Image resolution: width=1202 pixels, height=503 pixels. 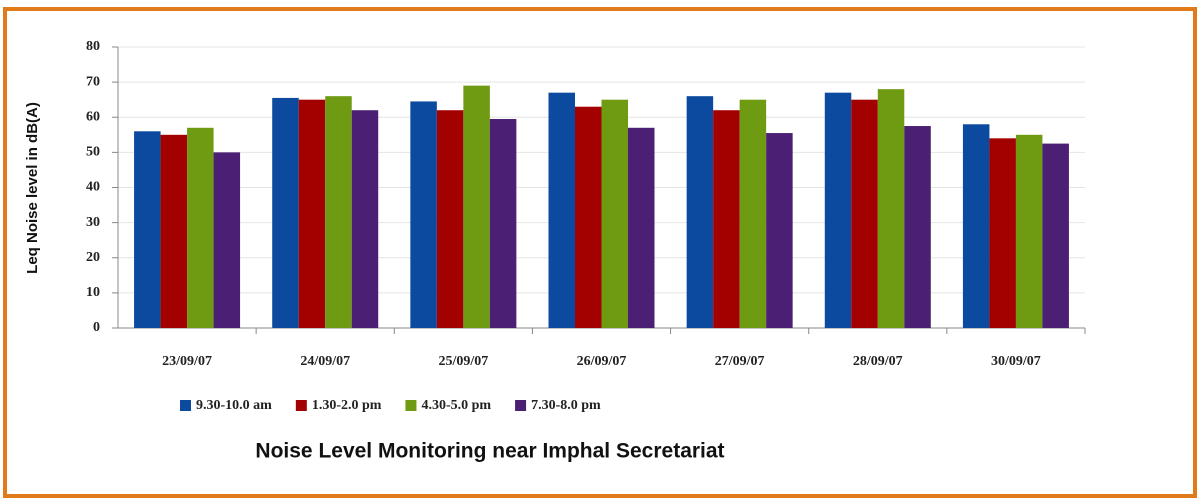 I want to click on legend-label: 4.30-5.0 pm, so click(x=456, y=405).